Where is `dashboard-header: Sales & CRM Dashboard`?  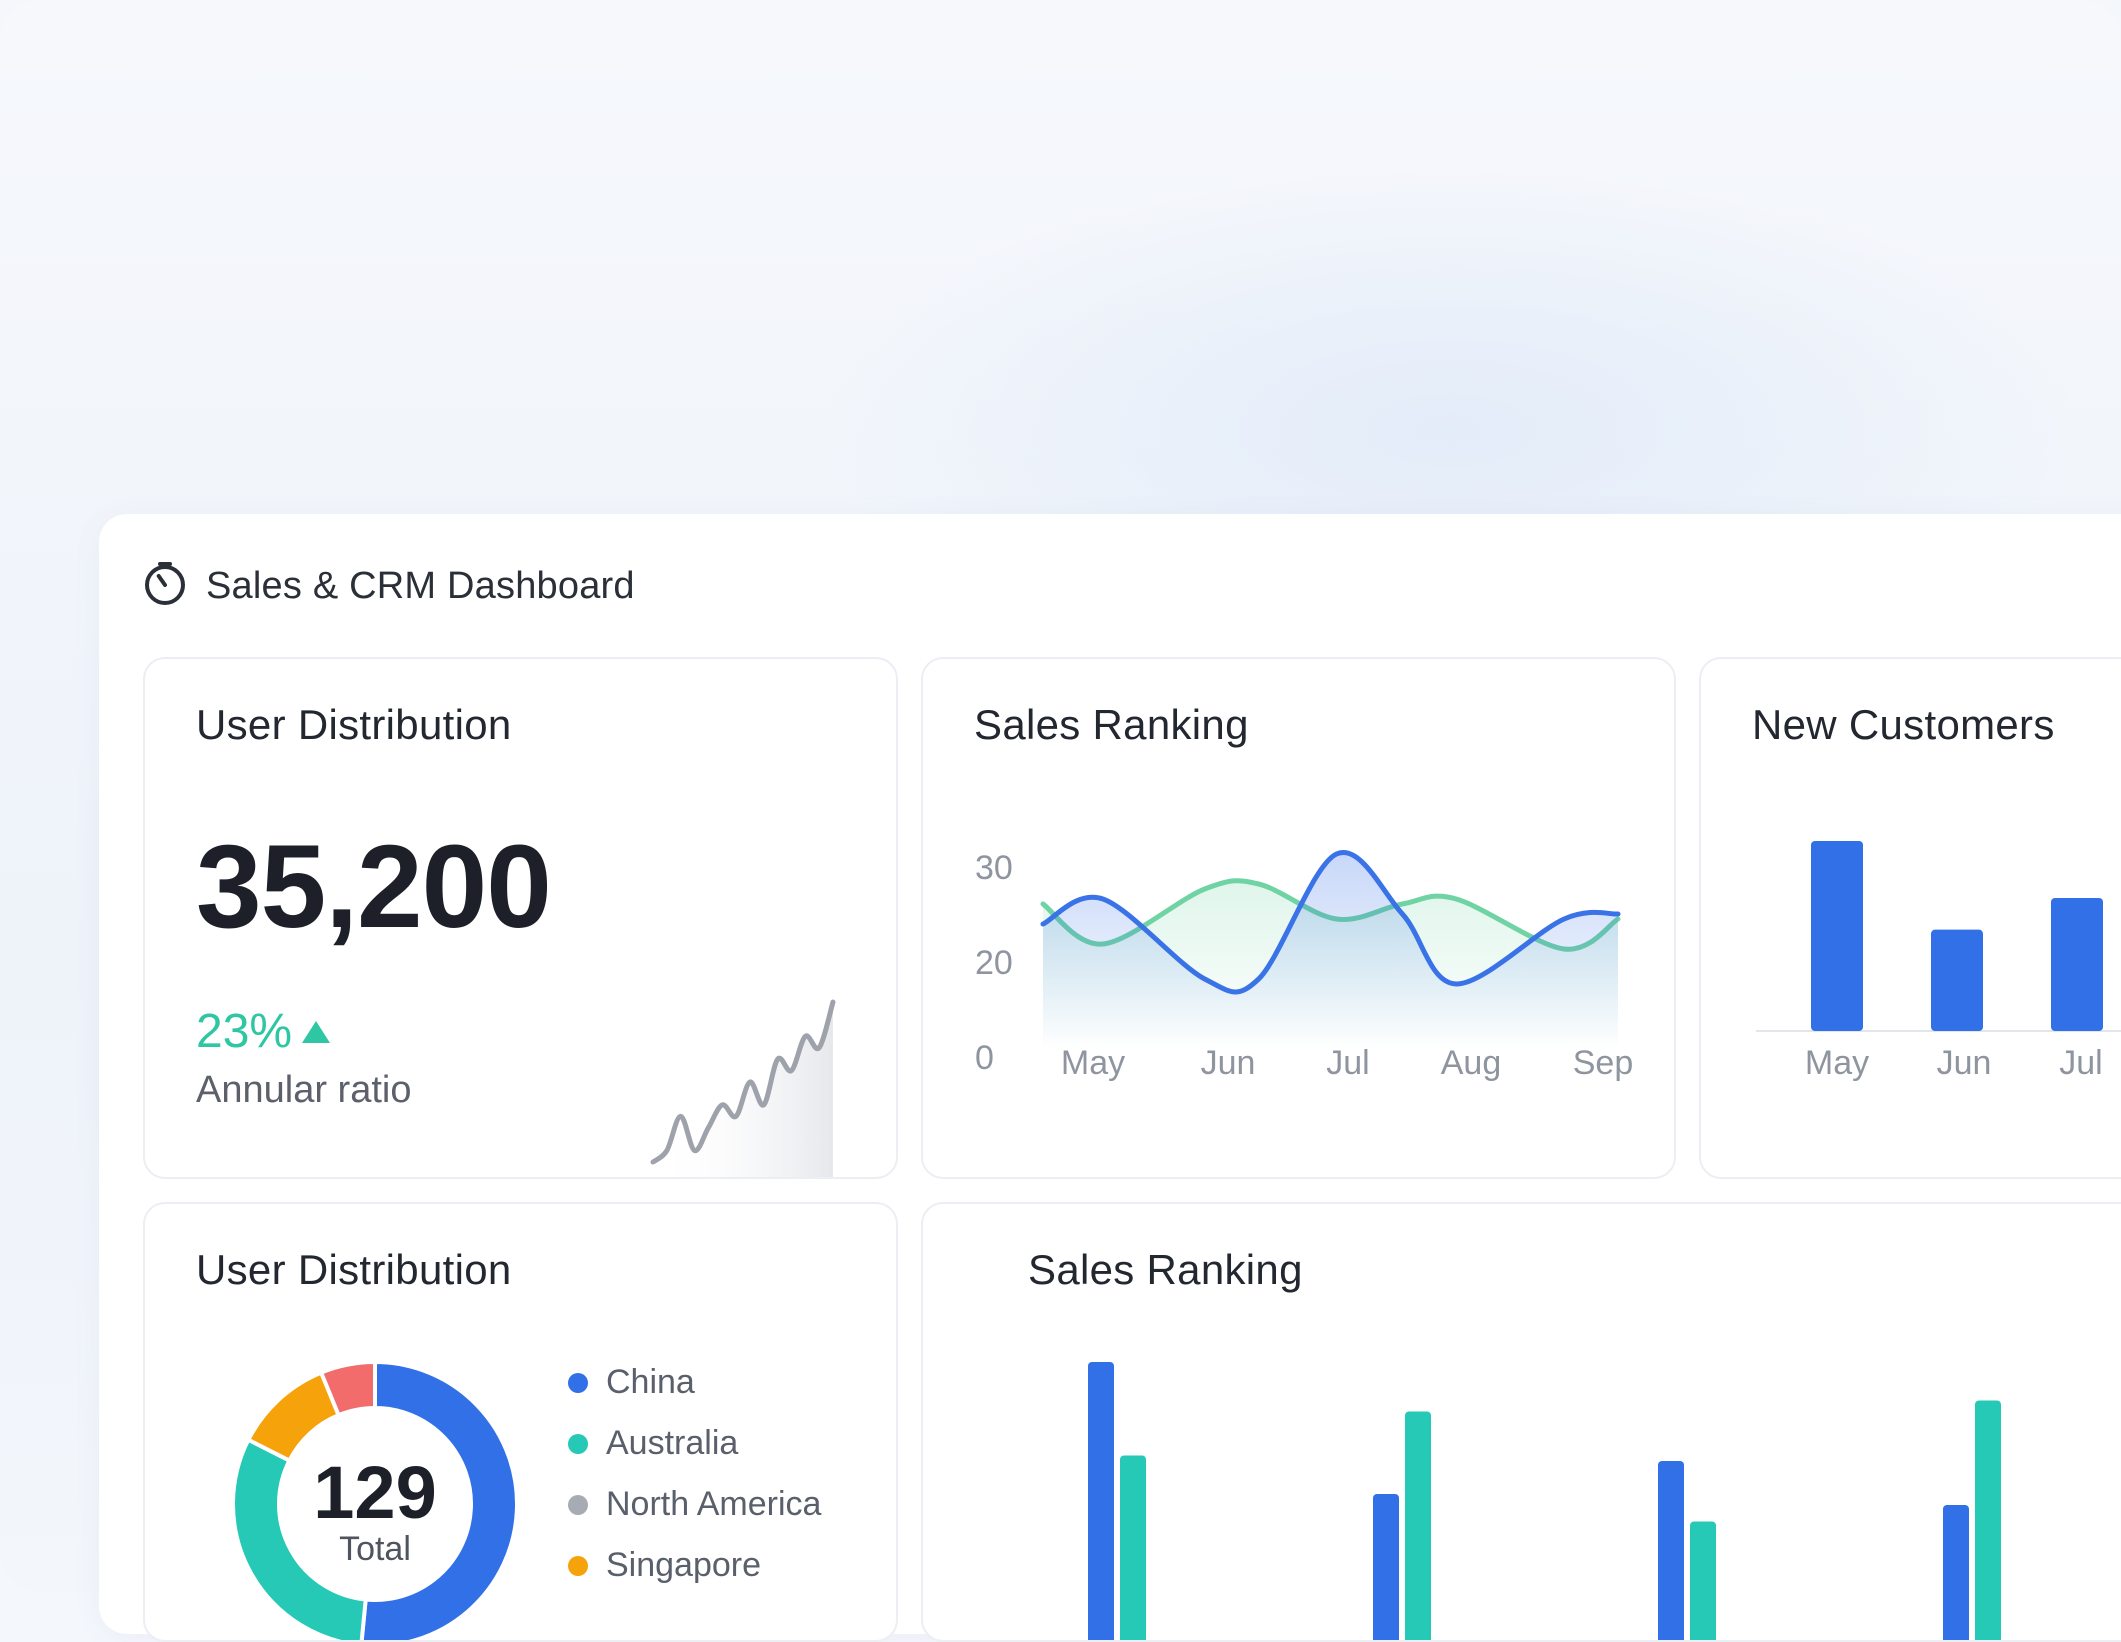
dashboard-header: Sales & CRM Dashboard is located at coordinates (388, 586).